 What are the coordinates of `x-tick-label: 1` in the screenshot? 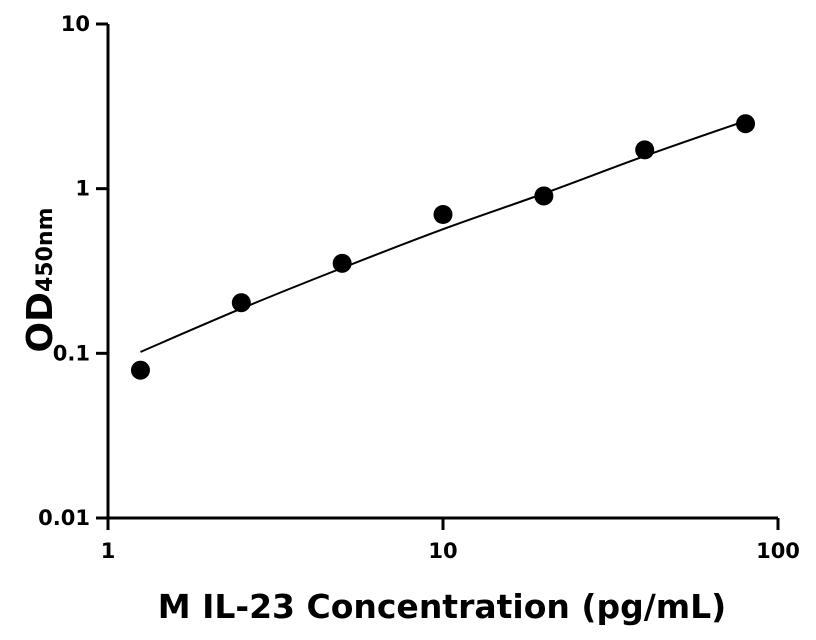 It's located at (108, 551).